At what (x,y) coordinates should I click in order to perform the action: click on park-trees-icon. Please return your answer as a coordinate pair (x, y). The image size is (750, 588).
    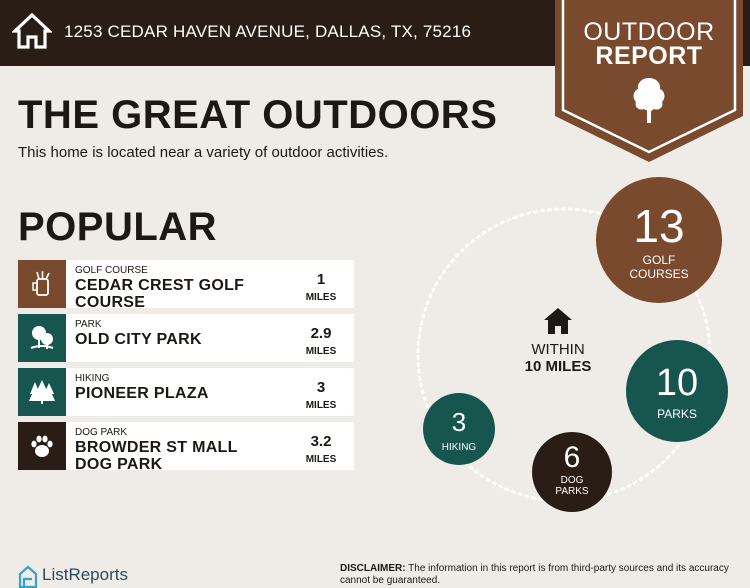
    Looking at the image, I should click on (42, 338).